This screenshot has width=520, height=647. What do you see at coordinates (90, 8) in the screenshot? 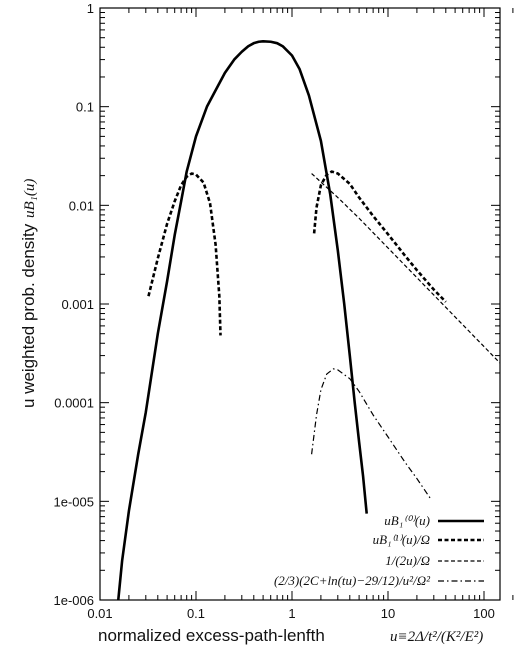
I see `y-tick-label: 1` at bounding box center [90, 8].